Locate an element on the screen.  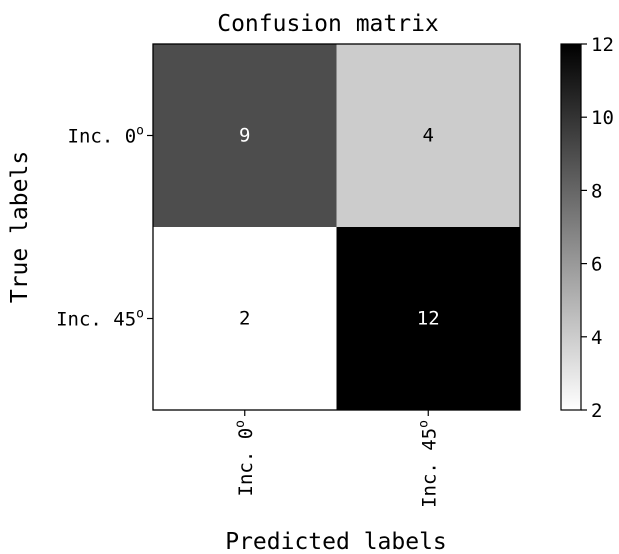
colorbar-tick-label: 6 is located at coordinates (596, 265).